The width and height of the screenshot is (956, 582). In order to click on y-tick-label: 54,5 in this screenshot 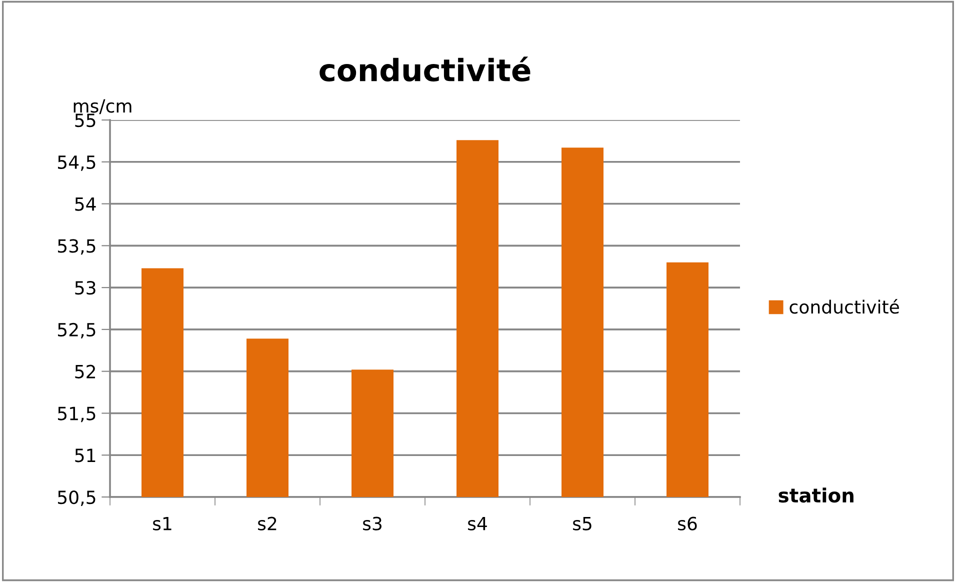, I will do `click(77, 163)`.